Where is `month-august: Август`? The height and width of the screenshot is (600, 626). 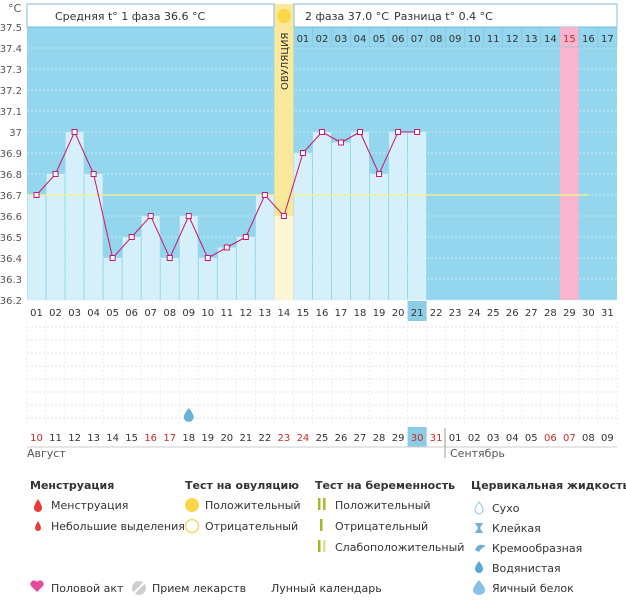 month-august: Август is located at coordinates (46, 453).